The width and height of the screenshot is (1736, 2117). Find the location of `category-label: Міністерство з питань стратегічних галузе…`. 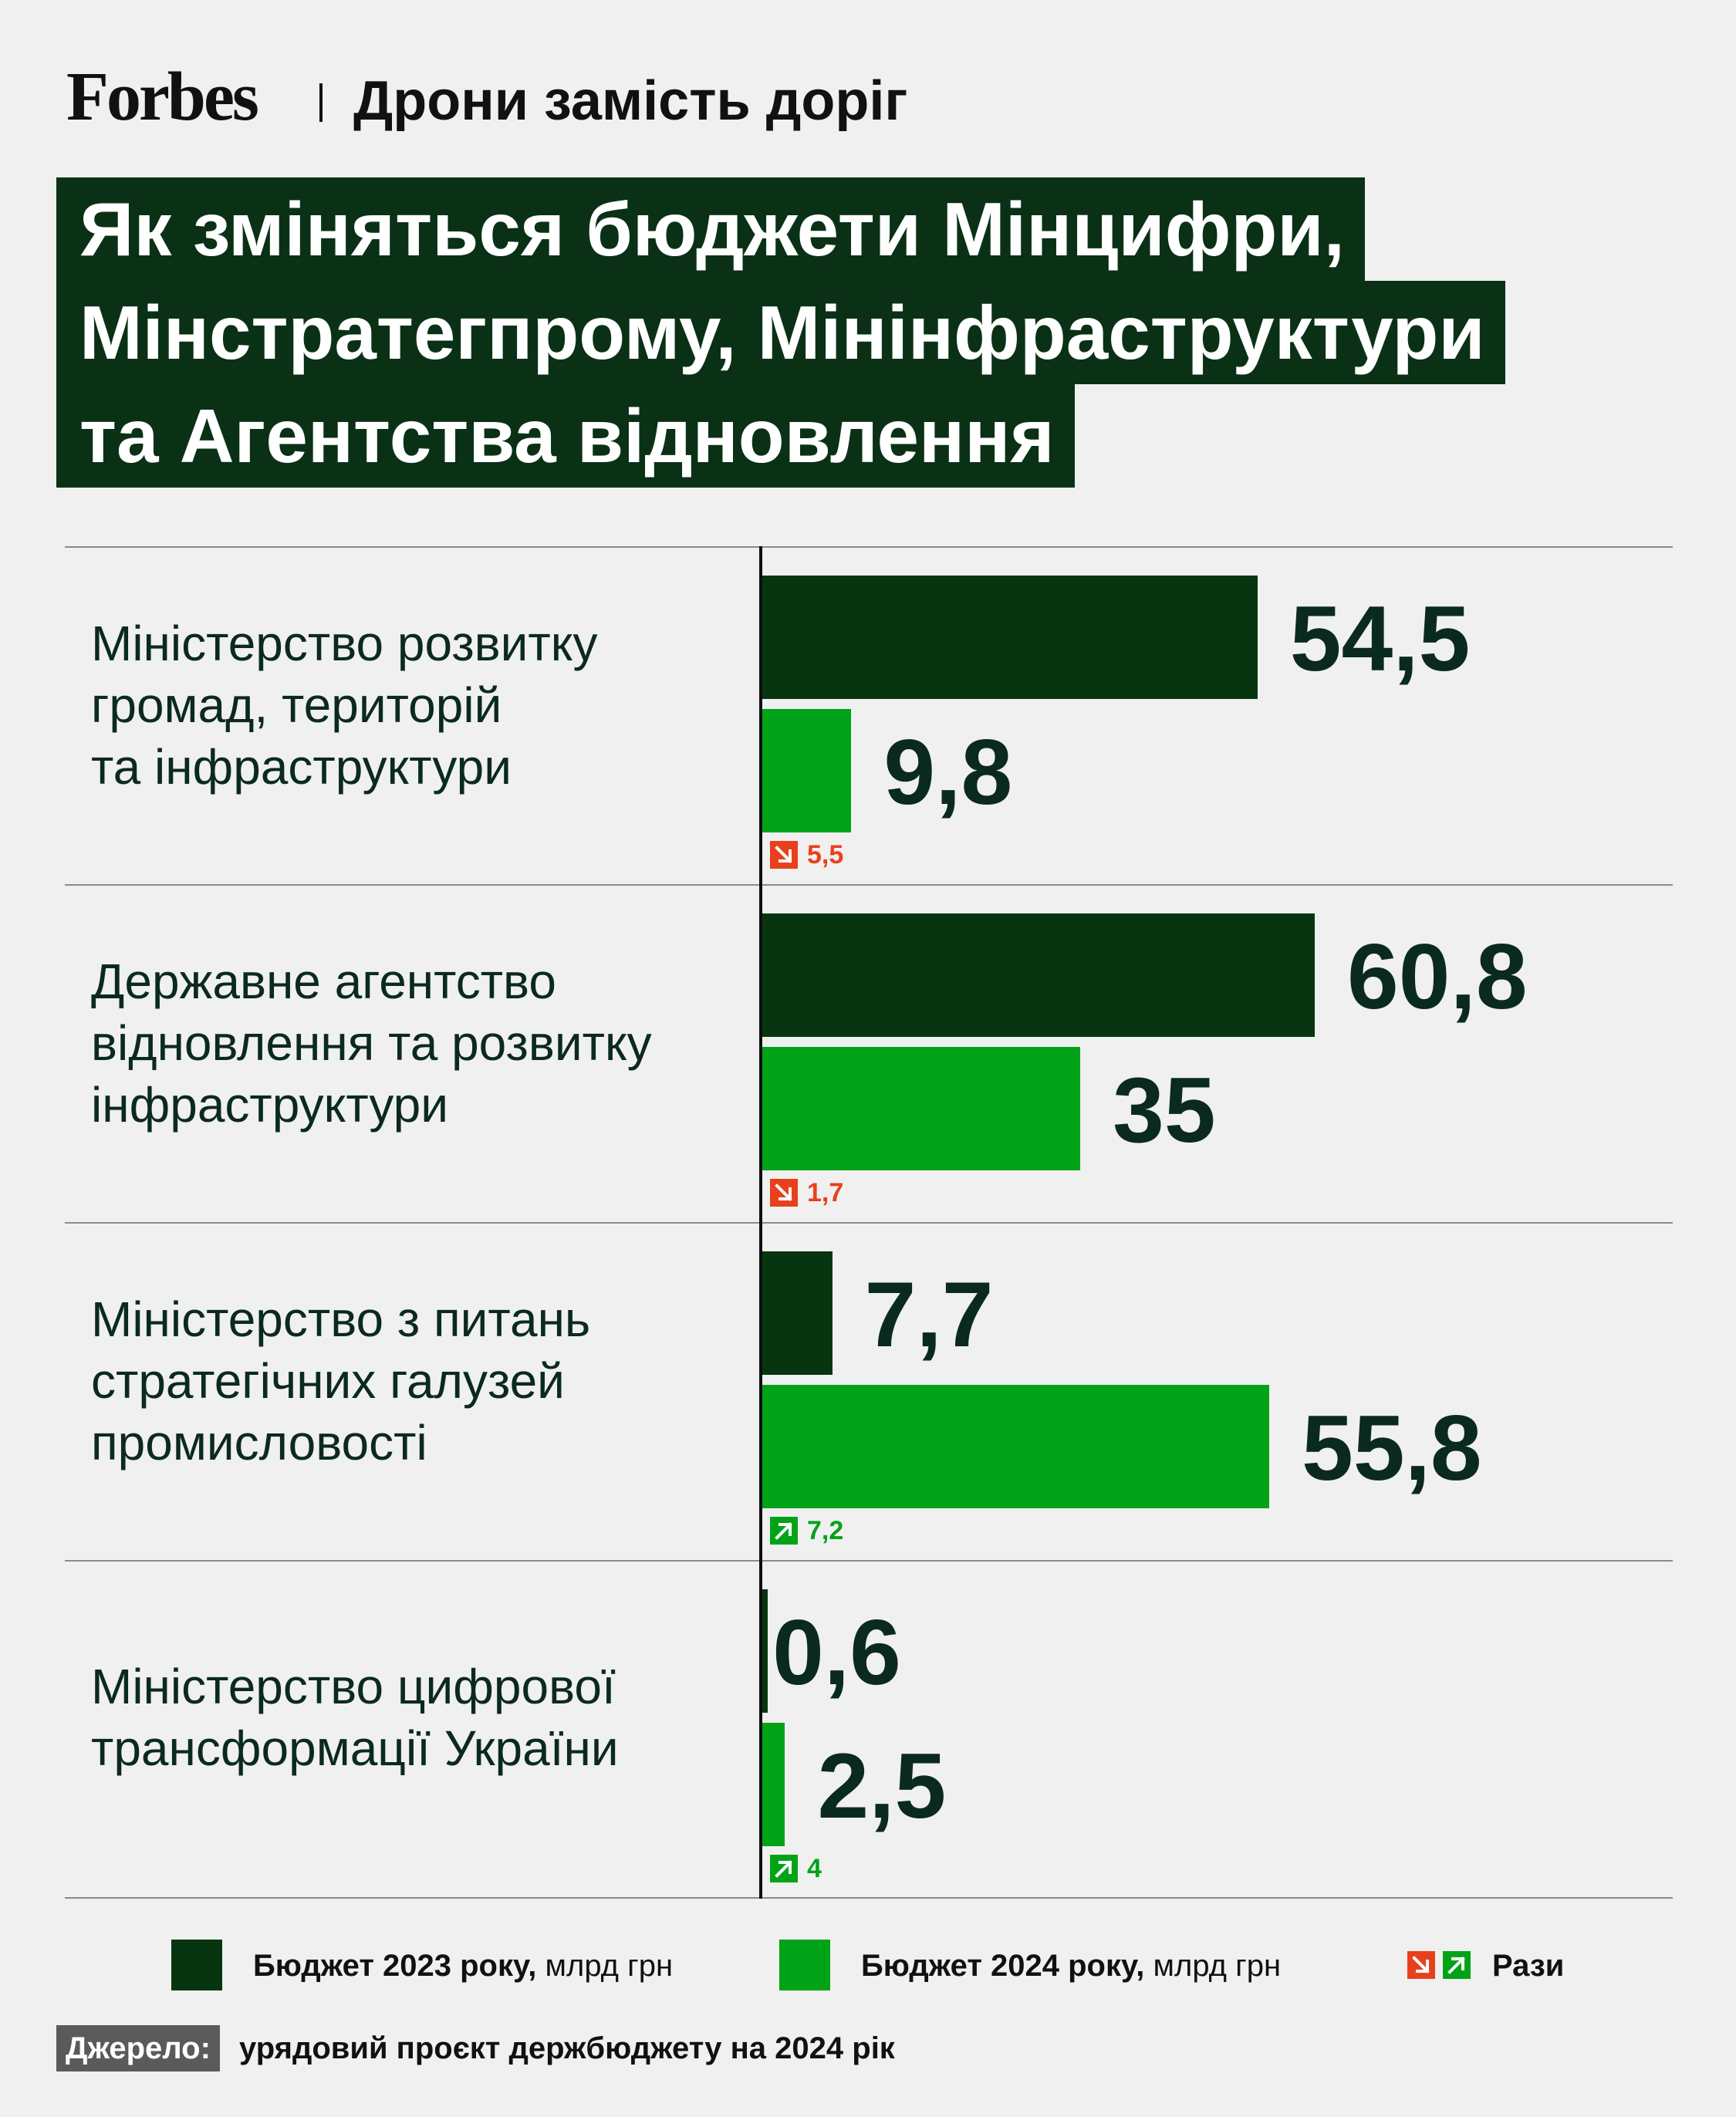

category-label: Міністерство з питань стратегічних галузе… is located at coordinates (426, 1381).